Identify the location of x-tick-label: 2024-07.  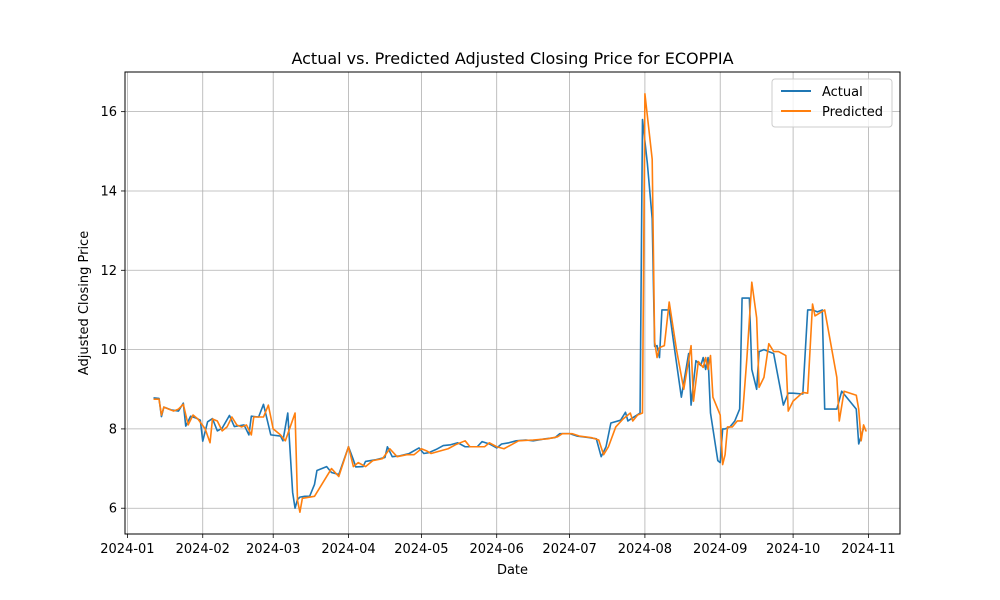
(569, 549).